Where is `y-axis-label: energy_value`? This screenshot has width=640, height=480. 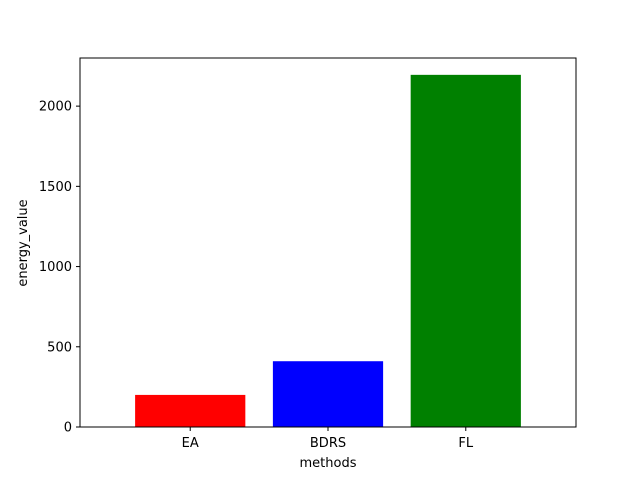 y-axis-label: energy_value is located at coordinates (23, 242).